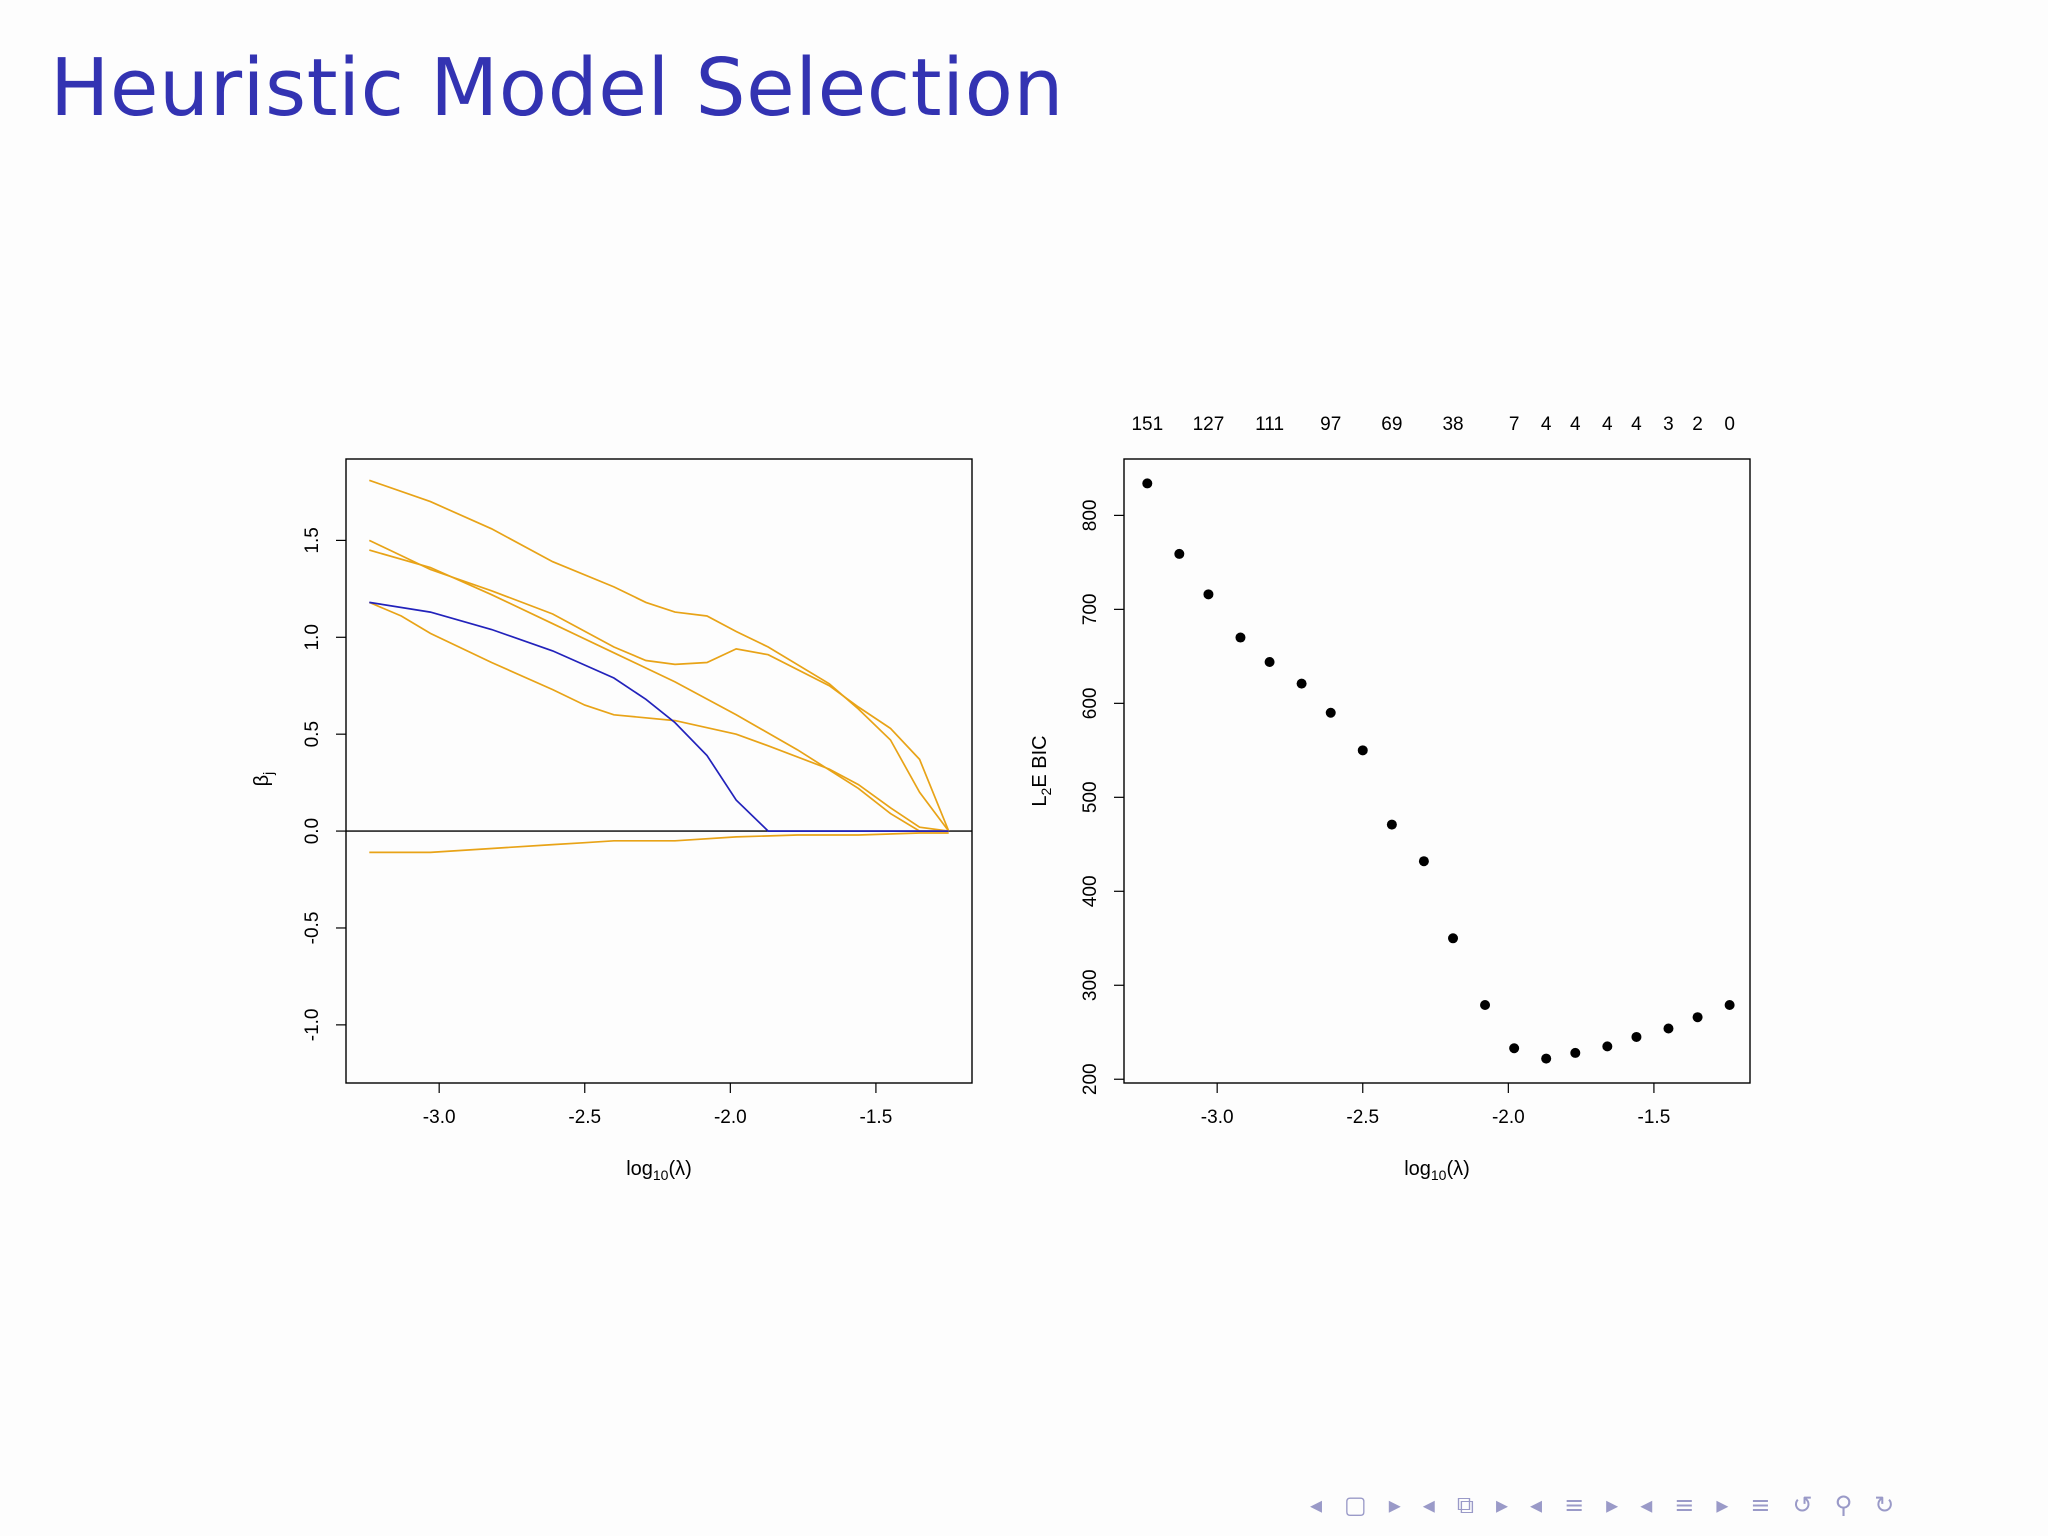  I want to click on top-axis-label: 0, so click(1729, 424).